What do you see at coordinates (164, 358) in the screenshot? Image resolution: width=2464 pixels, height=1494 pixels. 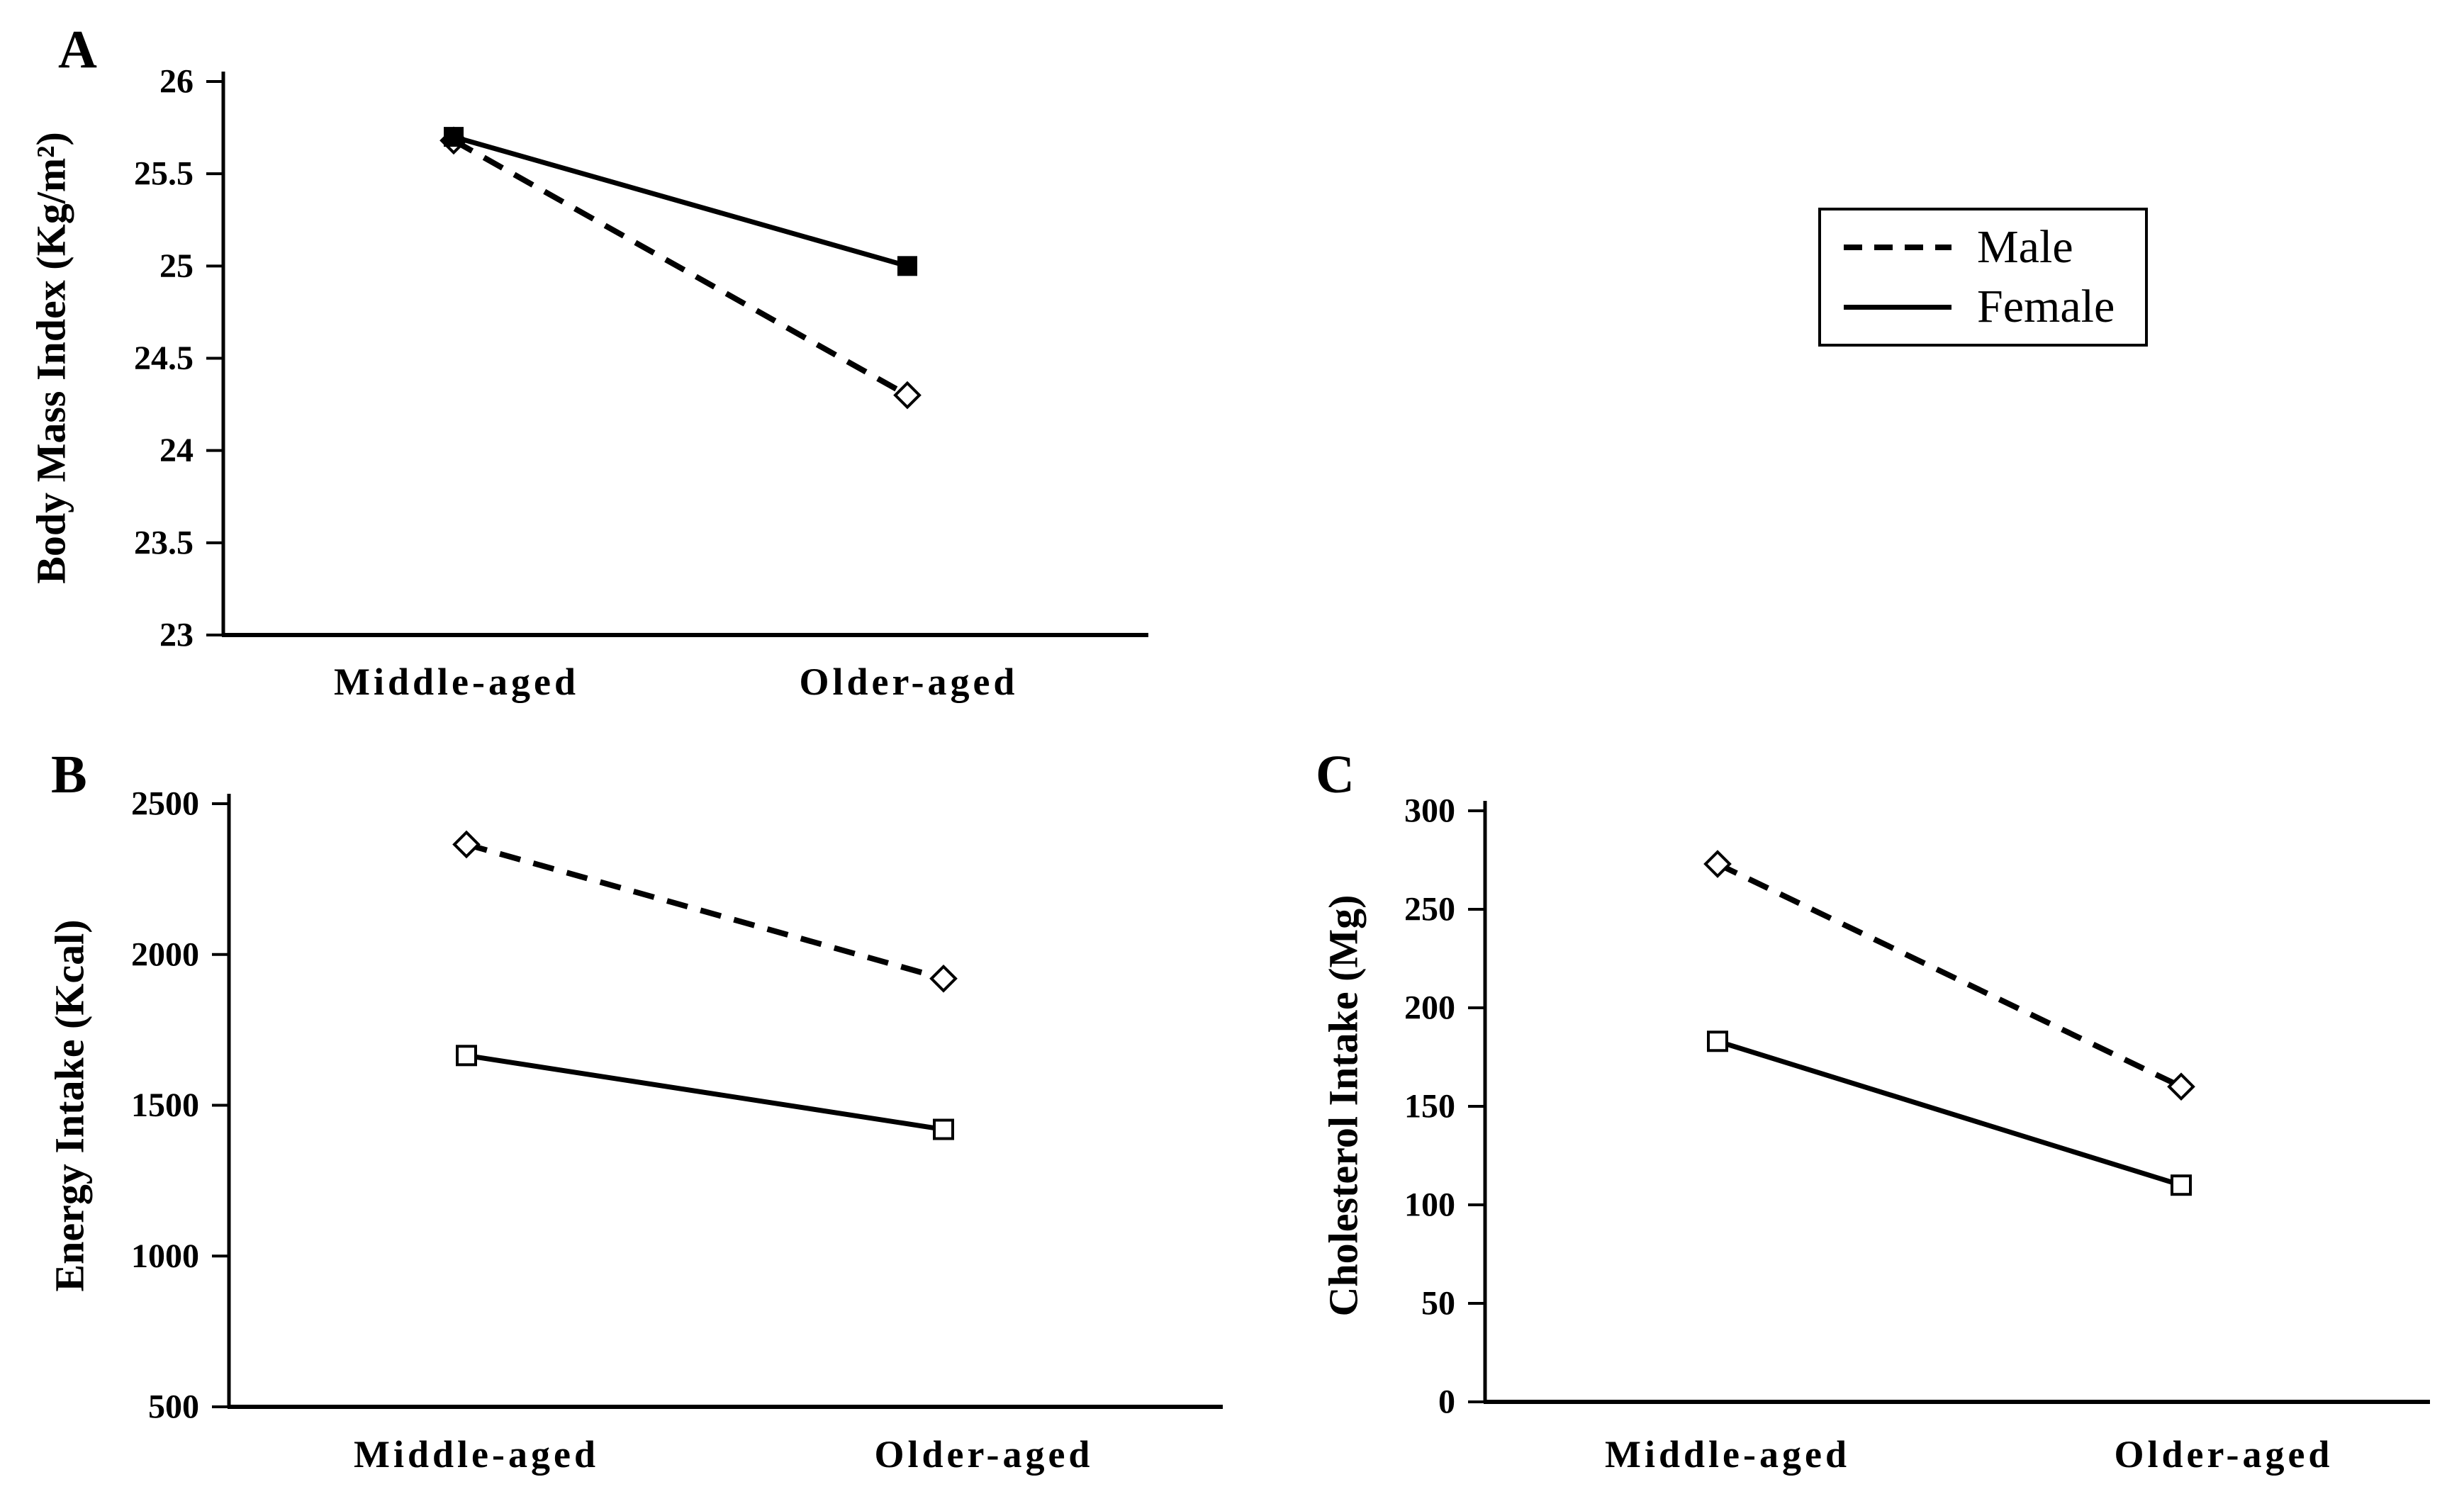 I see `y-tick-label: 24.5` at bounding box center [164, 358].